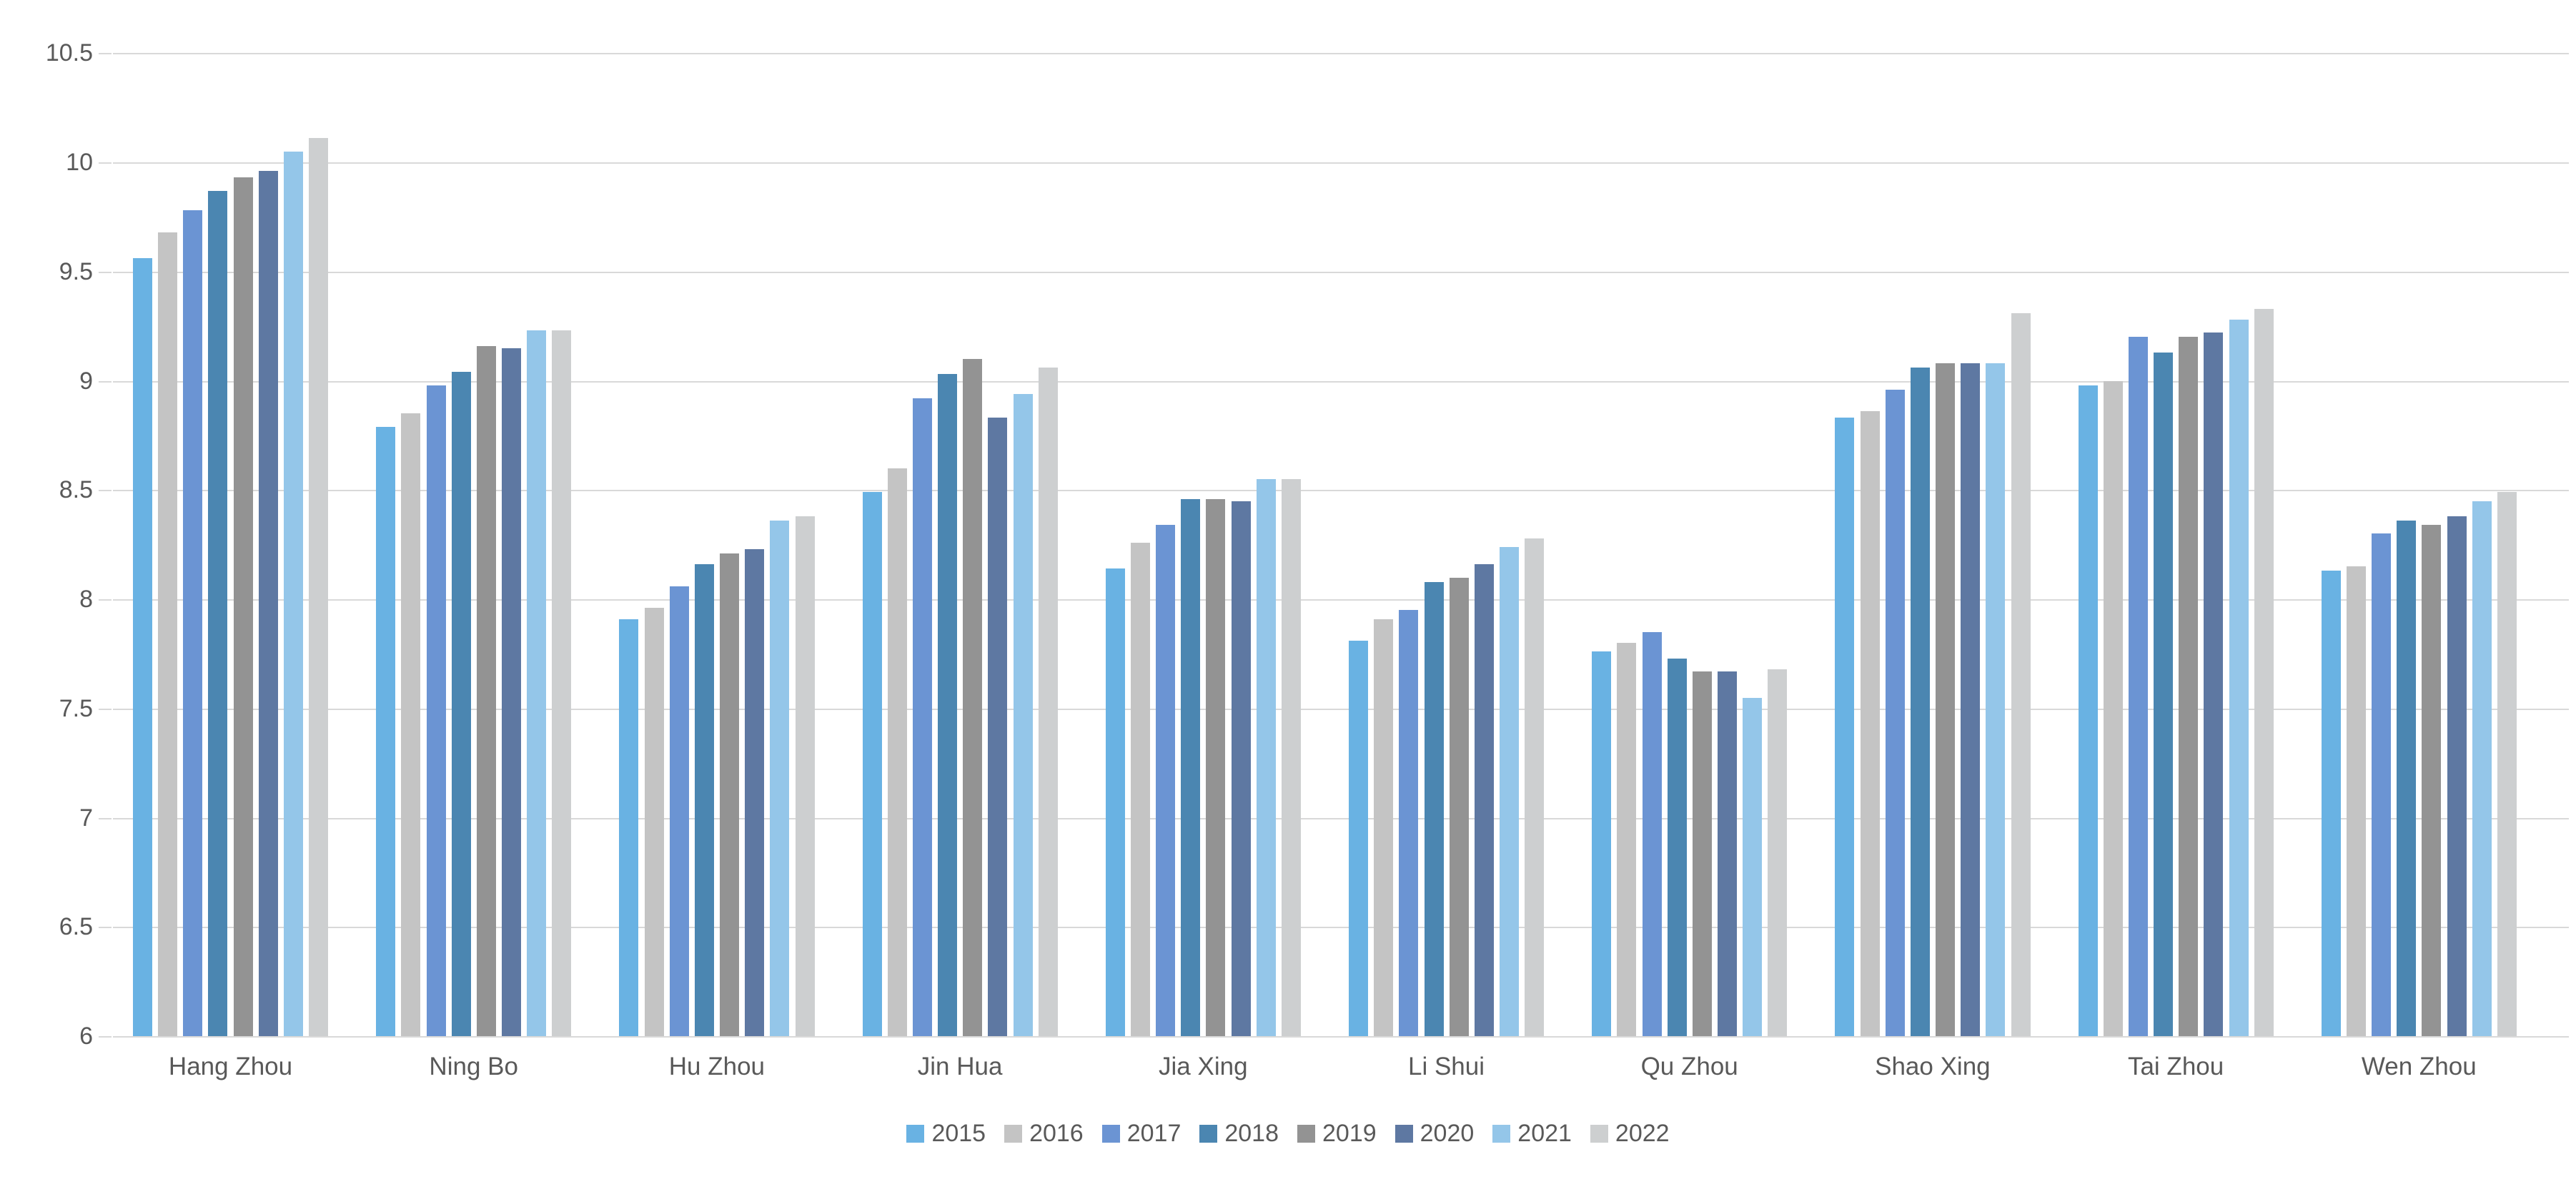  Describe the element at coordinates (319, 587) in the screenshot. I see `bar-2022-hang-zhou` at that location.